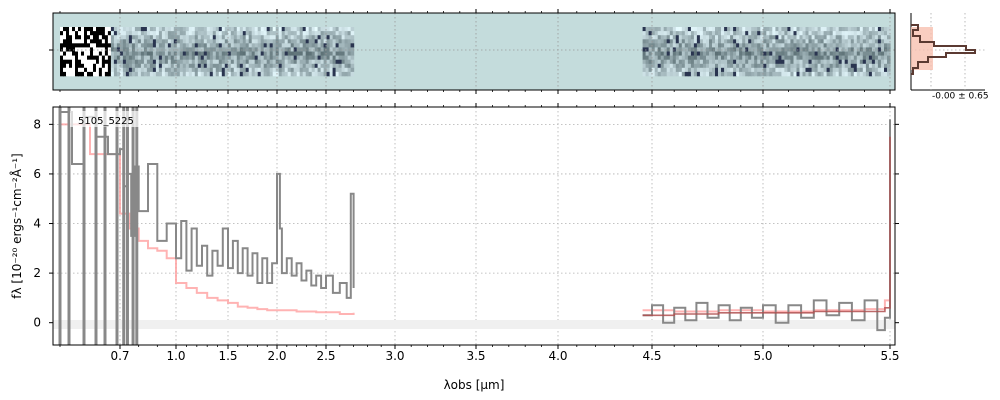 This screenshot has height=400, width=1000. Describe the element at coordinates (474, 385) in the screenshot. I see `x-axis-label: λobs [μm]` at that location.